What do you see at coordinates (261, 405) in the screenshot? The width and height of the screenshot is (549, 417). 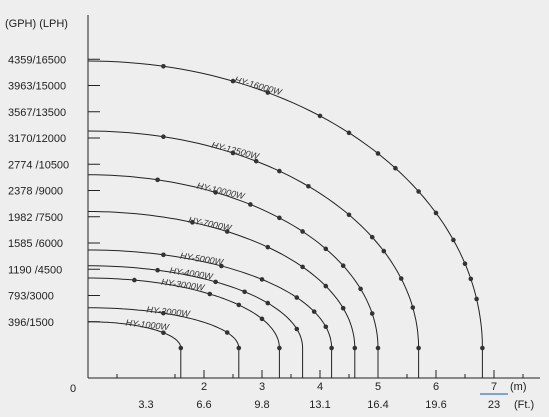 I see `x-tick-label-ft: 9.8` at bounding box center [261, 405].